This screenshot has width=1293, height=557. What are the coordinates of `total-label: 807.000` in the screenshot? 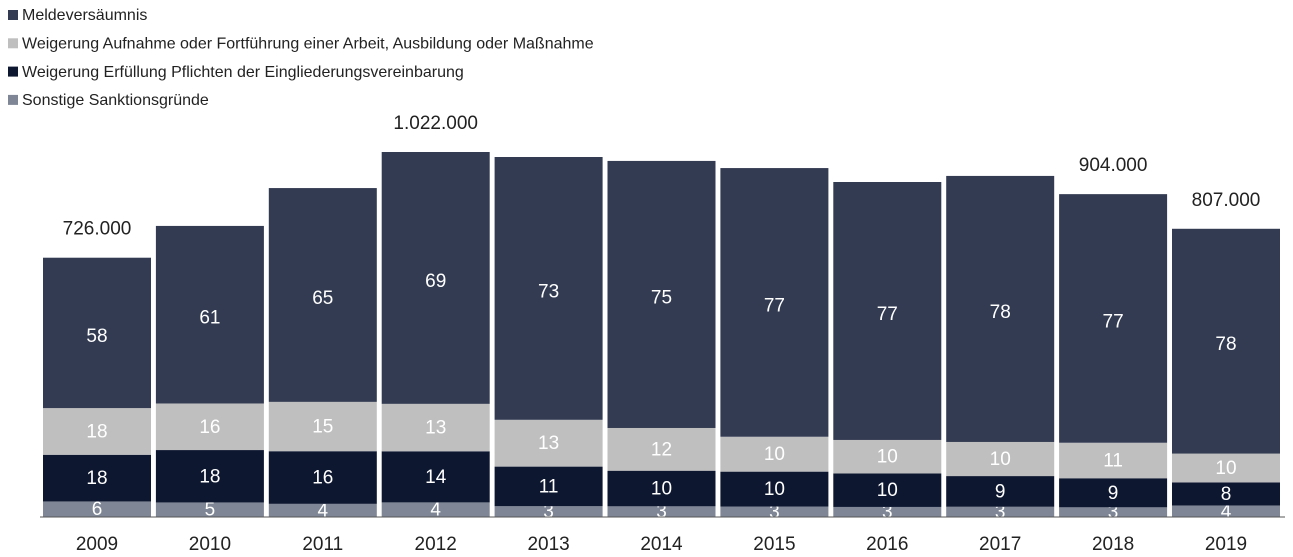 It's located at (1226, 200).